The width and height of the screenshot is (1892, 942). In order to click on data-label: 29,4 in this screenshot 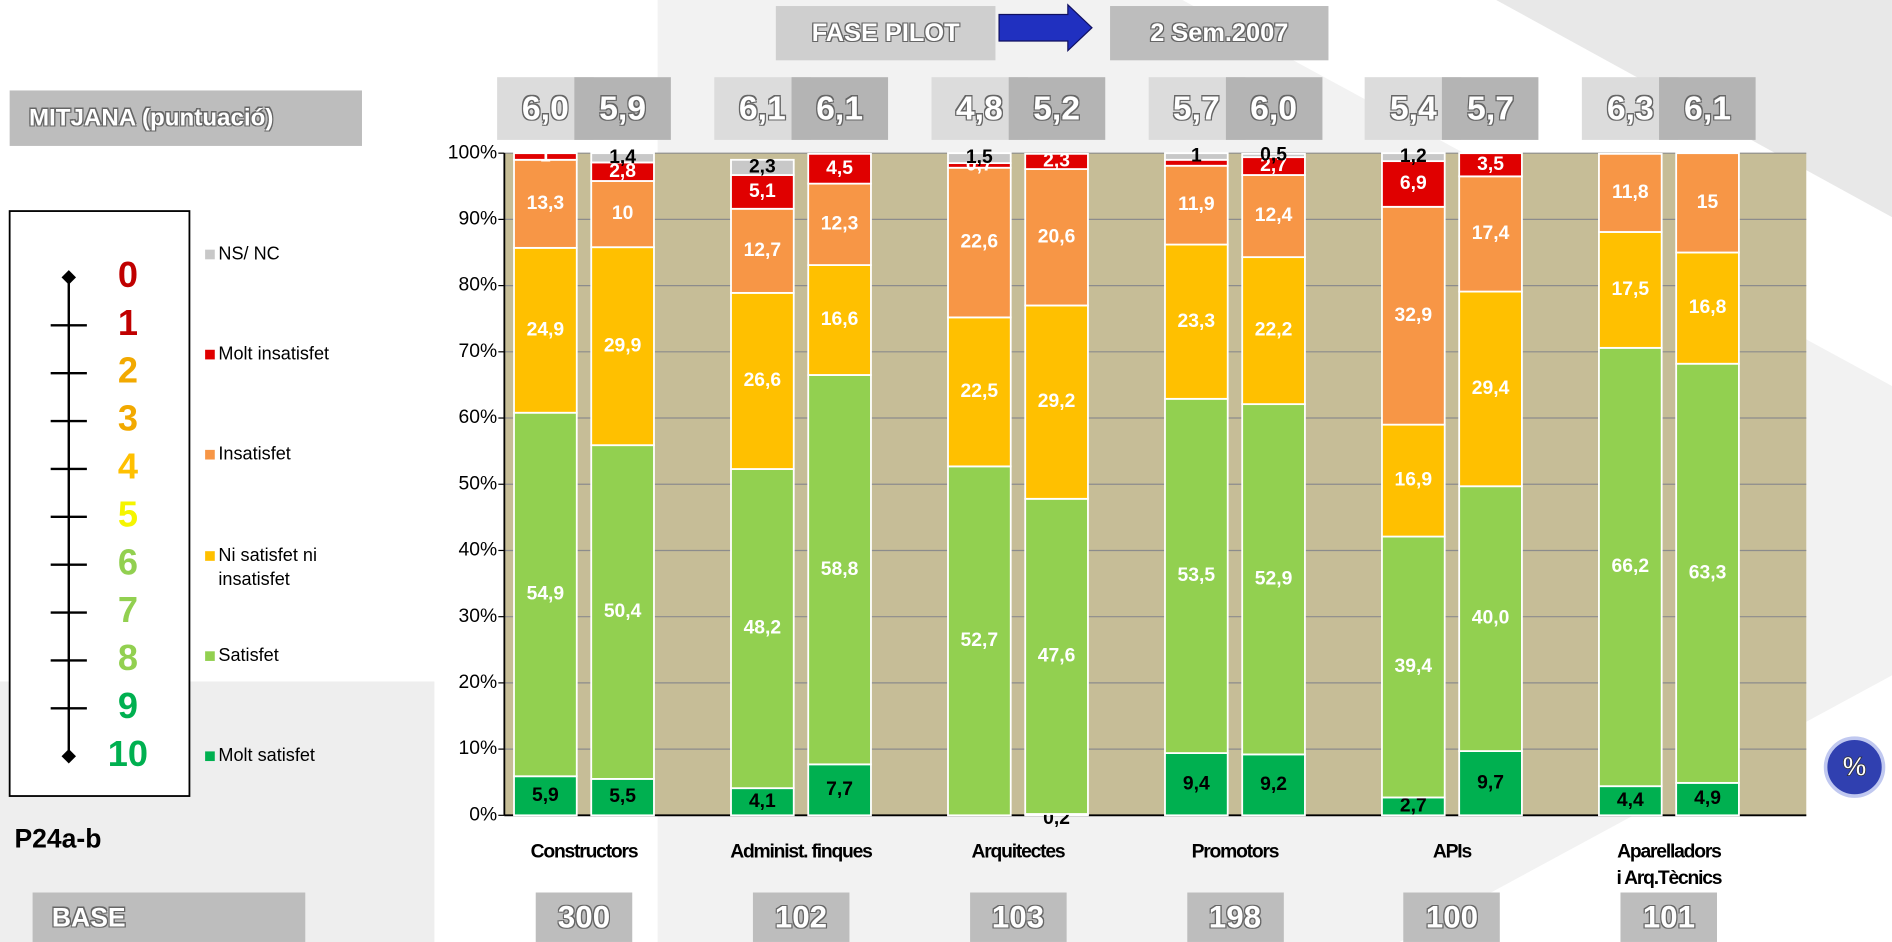, I will do `click(1491, 388)`.